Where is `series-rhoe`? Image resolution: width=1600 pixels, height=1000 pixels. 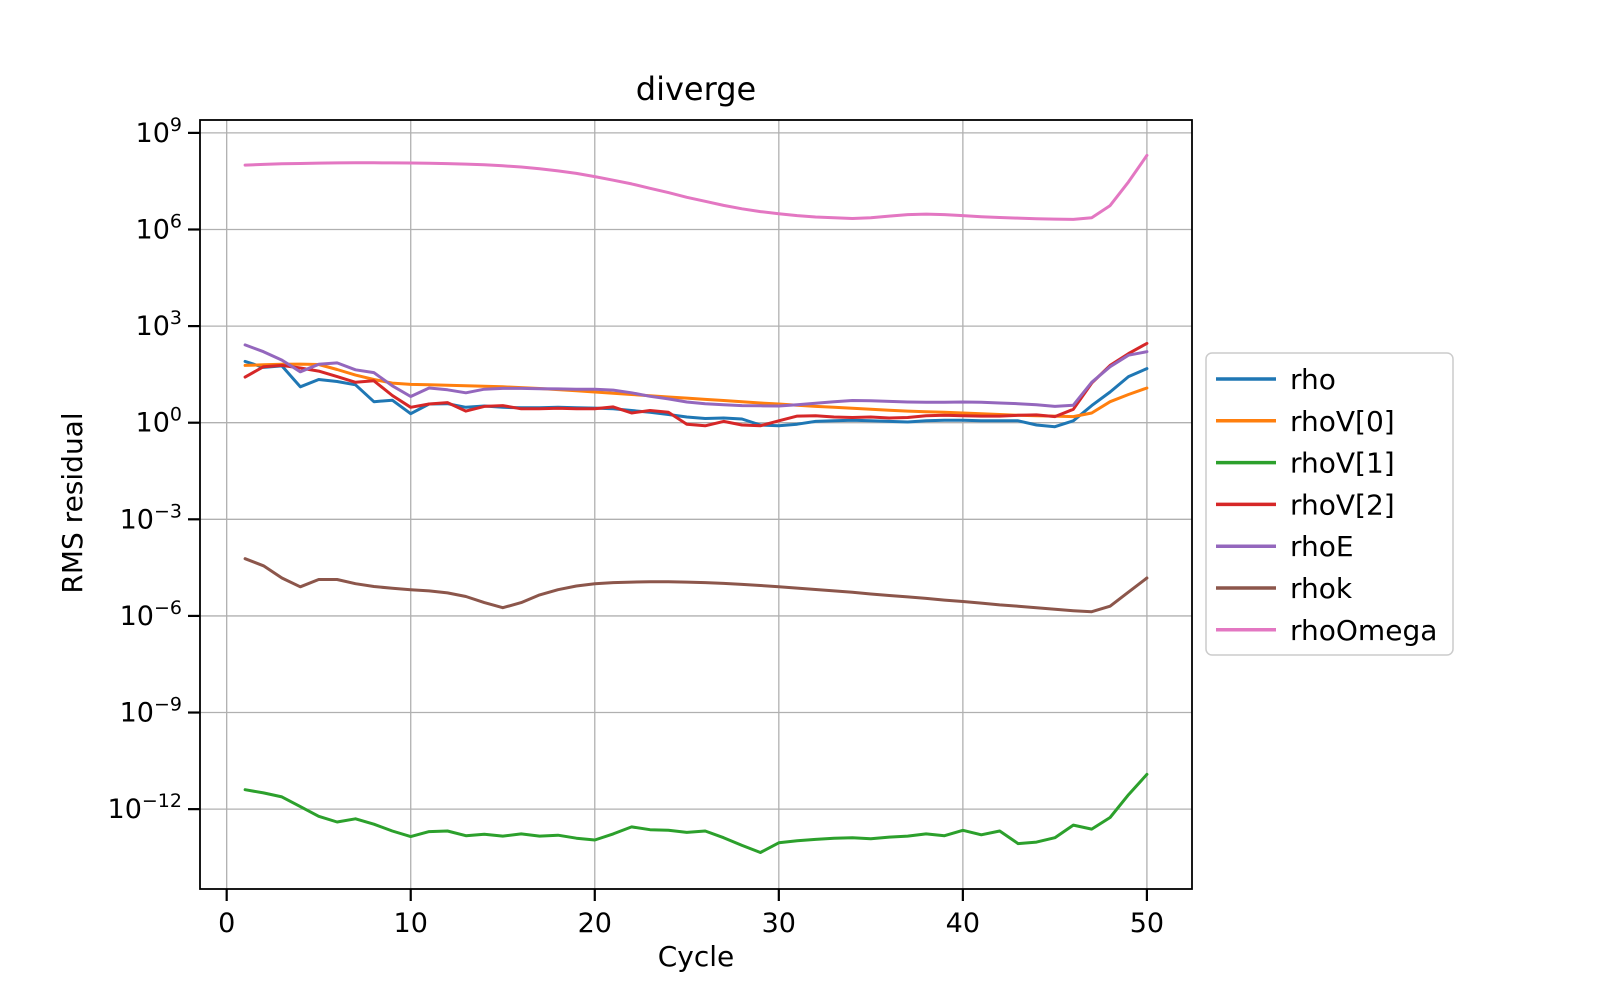
series-rhoe is located at coordinates (696, 375).